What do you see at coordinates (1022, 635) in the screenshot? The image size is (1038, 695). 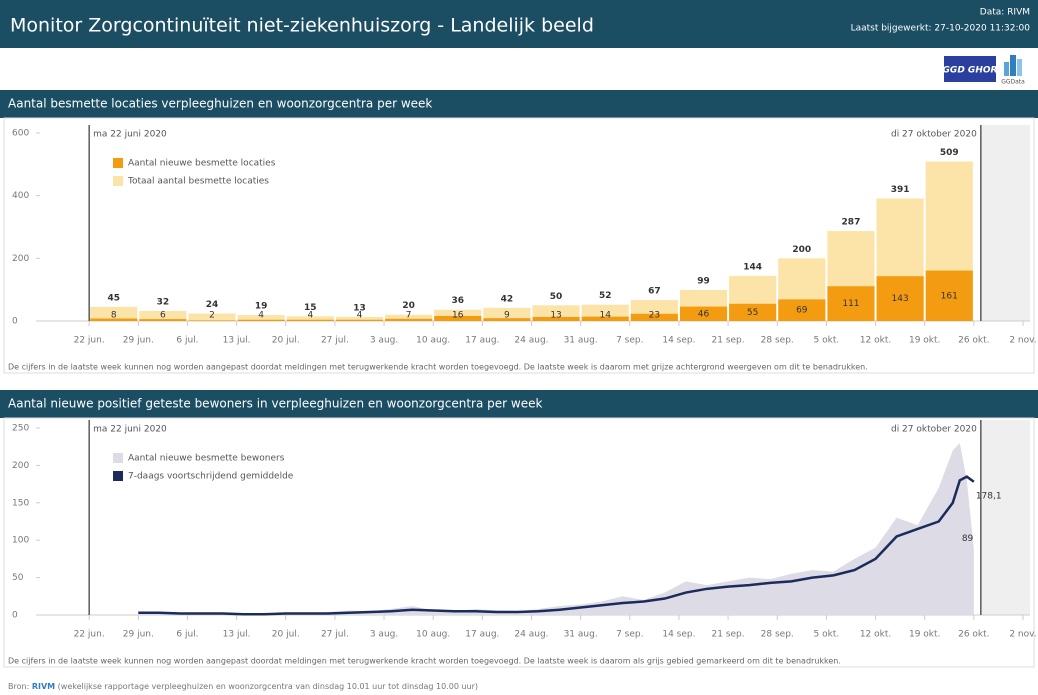 I see `x-tick-label: 2 nov.` at bounding box center [1022, 635].